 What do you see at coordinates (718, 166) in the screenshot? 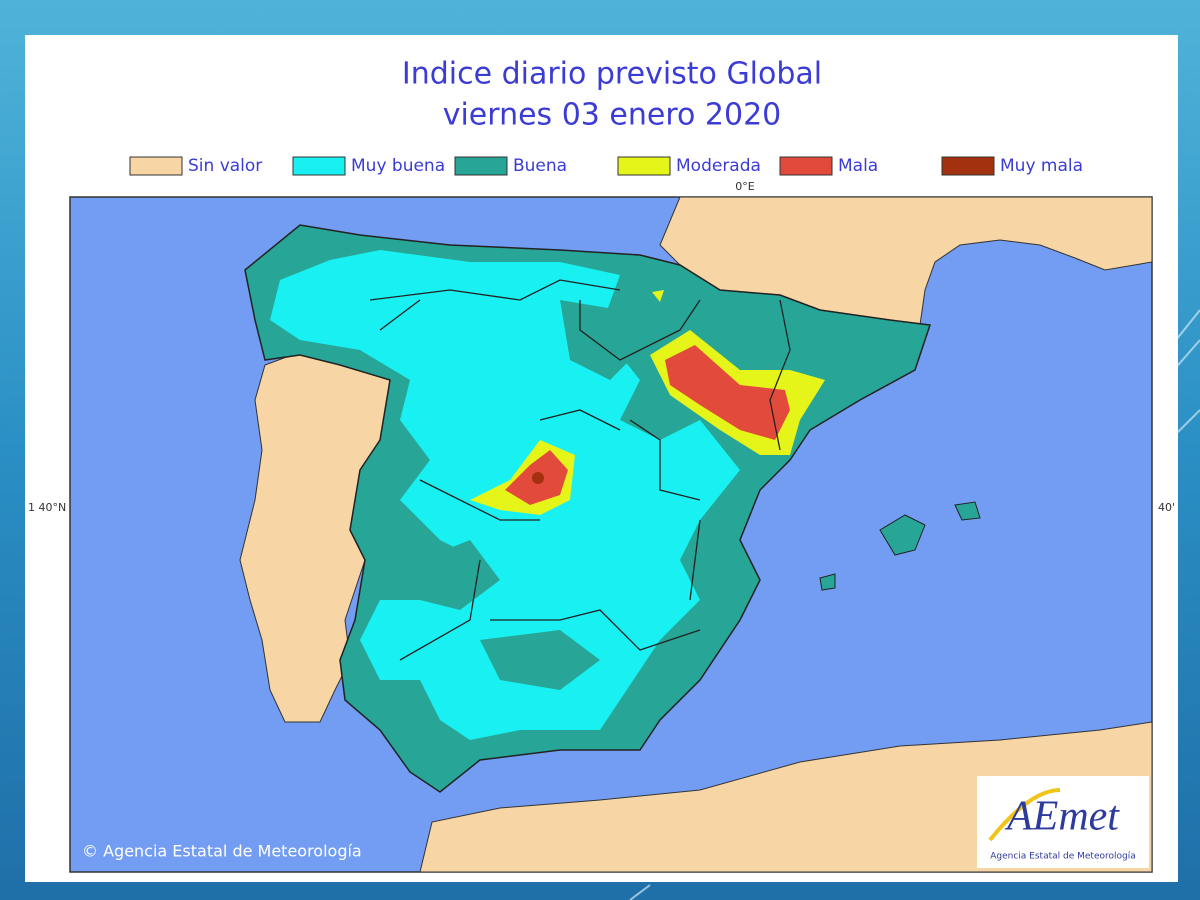
I see `legend-label: Moderada` at bounding box center [718, 166].